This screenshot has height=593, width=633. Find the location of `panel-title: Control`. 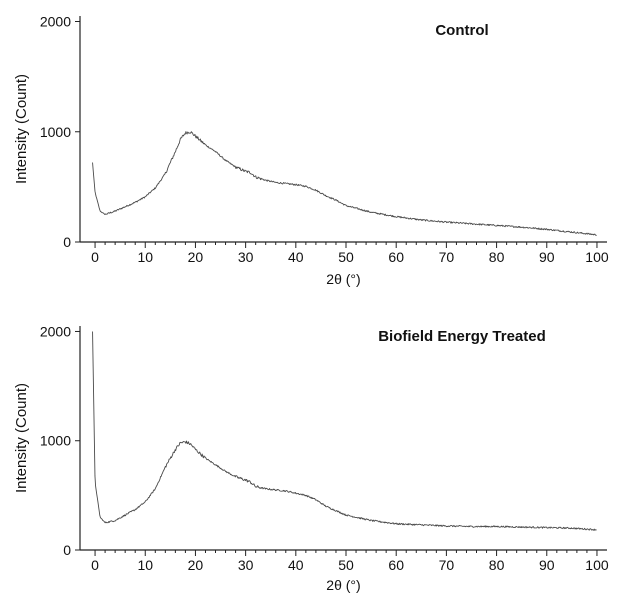

panel-title: Control is located at coordinates (461, 30).